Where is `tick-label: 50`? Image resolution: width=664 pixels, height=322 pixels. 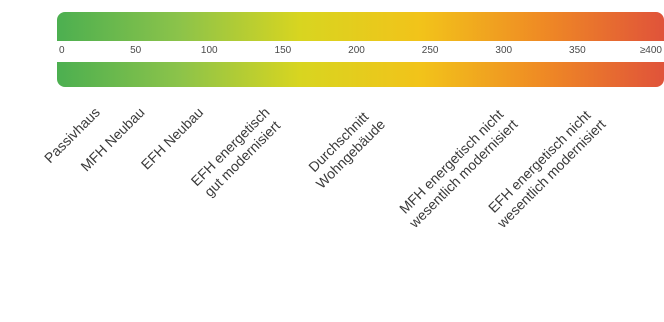
tick-label: 50 is located at coordinates (136, 50).